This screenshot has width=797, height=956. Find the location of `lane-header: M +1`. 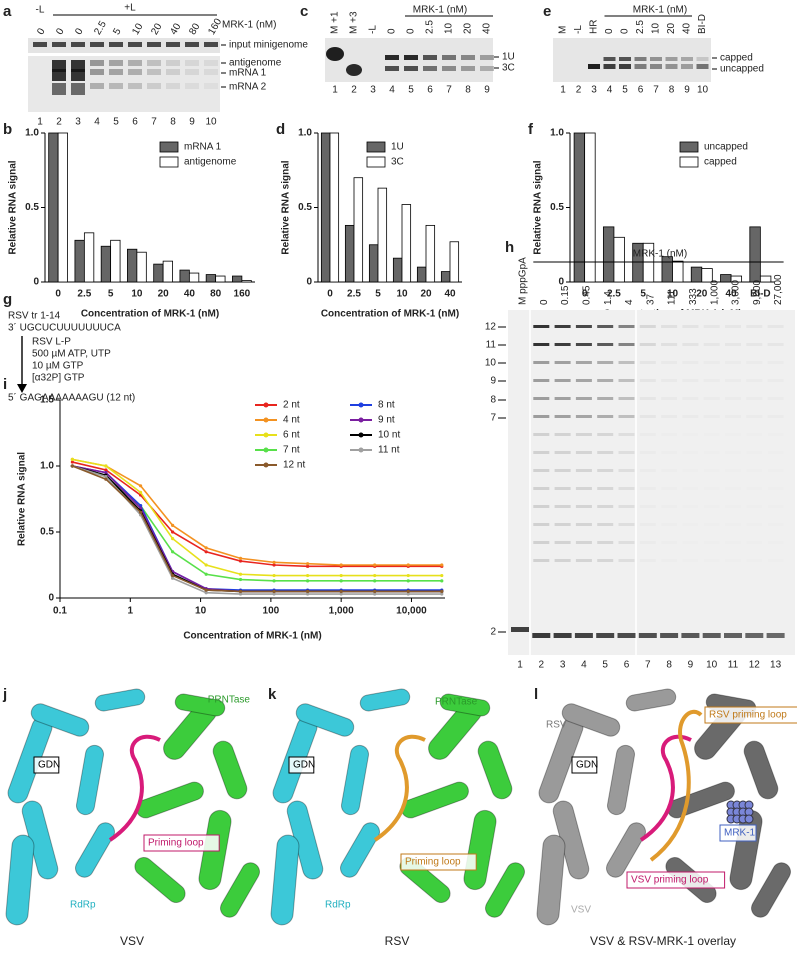

lane-header: M +1 is located at coordinates (335, 22).